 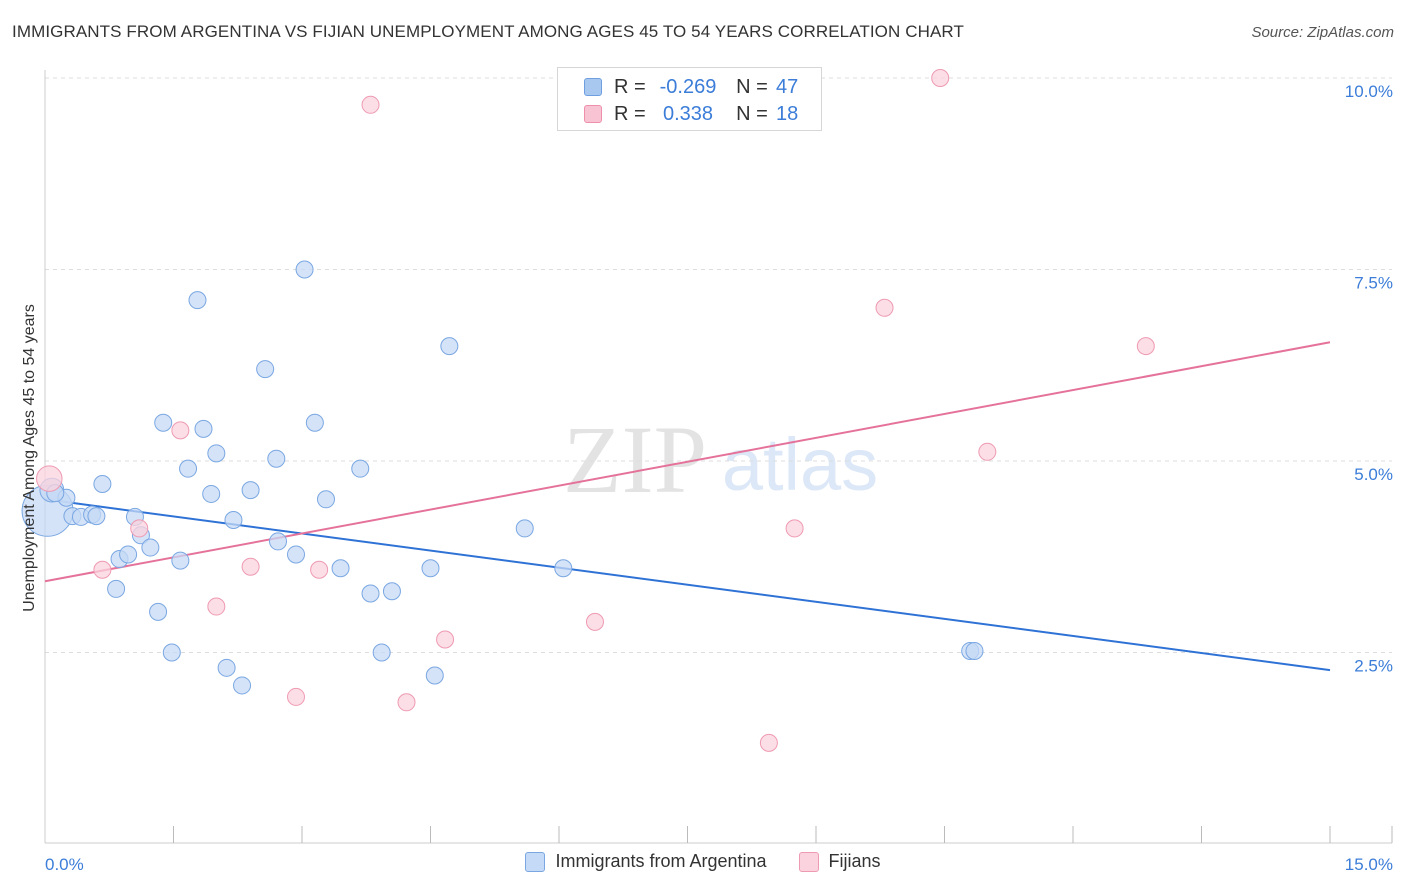 I want to click on series-label-argentina: Immigrants from Argentina, so click(x=661, y=861).